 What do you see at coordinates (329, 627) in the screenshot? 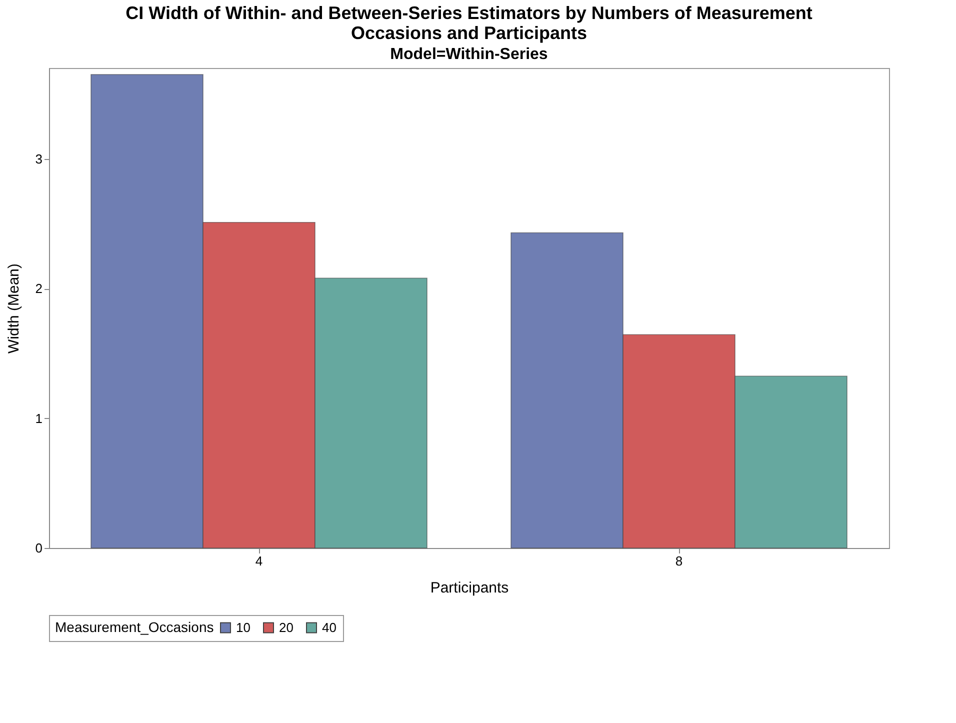
I see `legend-label: 40` at bounding box center [329, 627].